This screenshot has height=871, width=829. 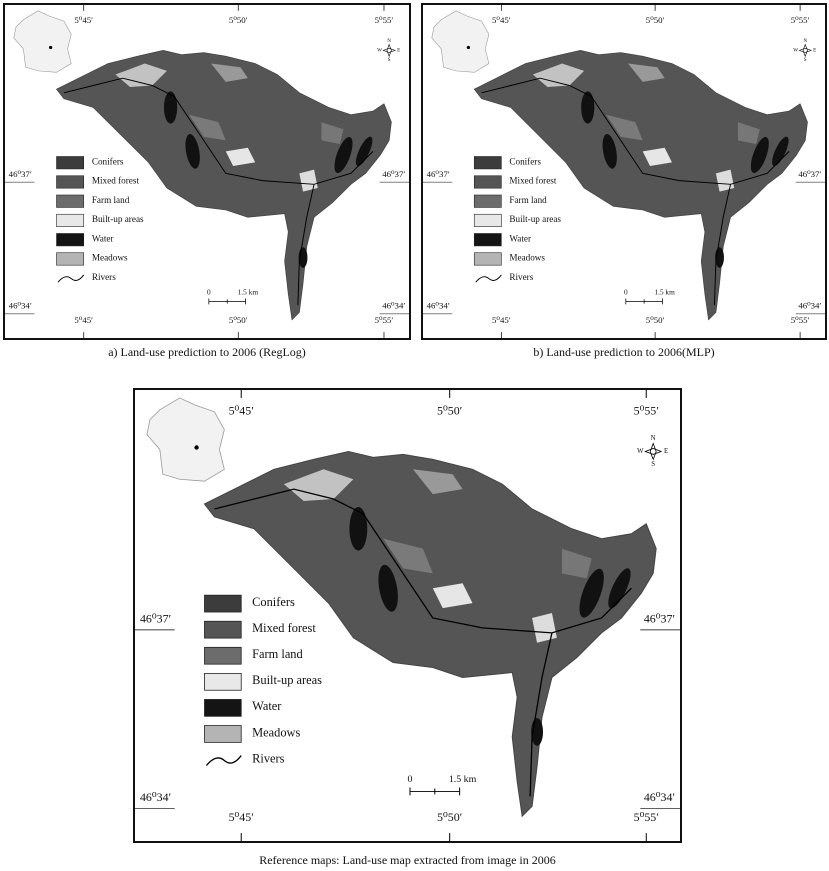 I want to click on legend-label: Built-up areas, so click(x=118, y=219).